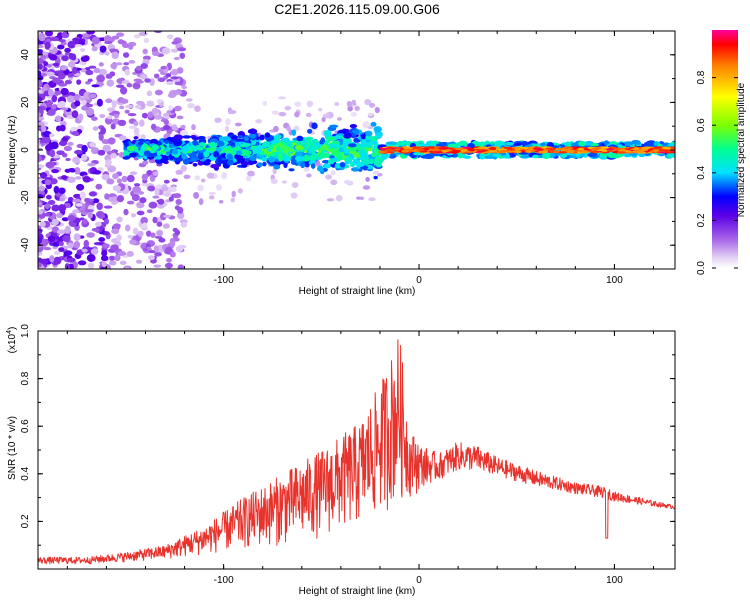 This screenshot has width=750, height=600. What do you see at coordinates (357, 9) in the screenshot?
I see `figure-title: C2E1.2026.115.09.00.G06` at bounding box center [357, 9].